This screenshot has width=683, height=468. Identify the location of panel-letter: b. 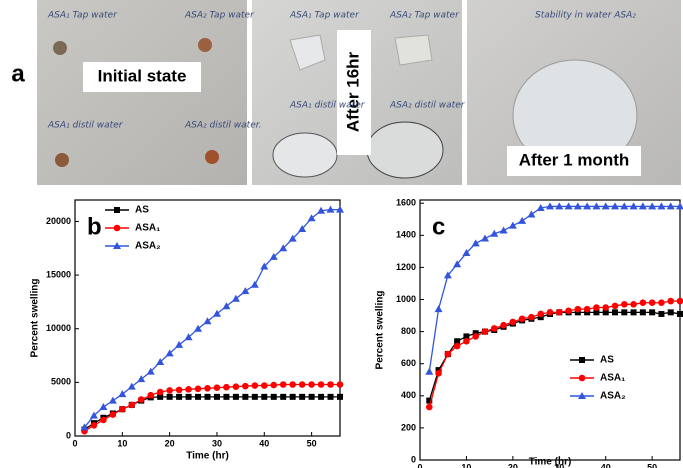
(94, 226).